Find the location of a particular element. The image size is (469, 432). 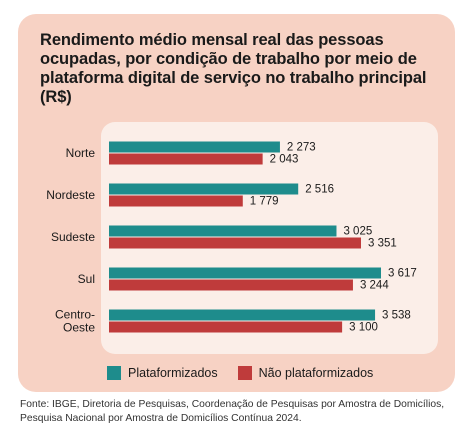

bar-sudeste-nao-plataformizados is located at coordinates (235, 243).